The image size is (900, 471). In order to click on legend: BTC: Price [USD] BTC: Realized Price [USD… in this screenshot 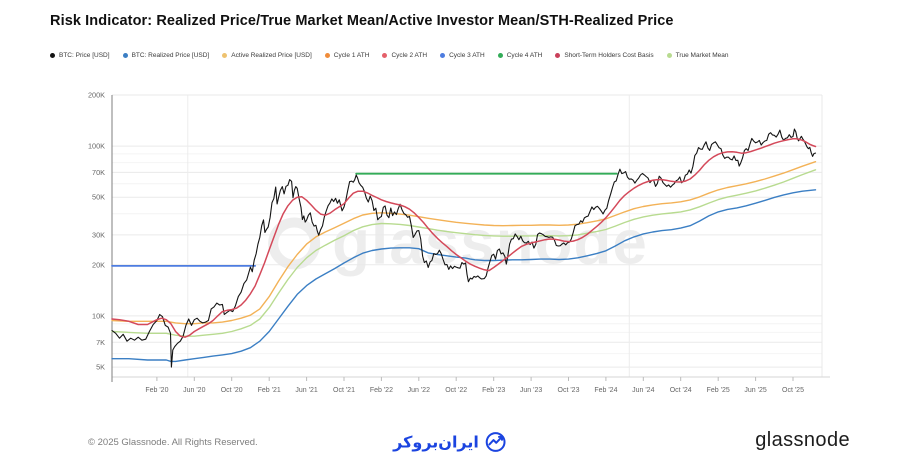, I will do `click(389, 55)`.